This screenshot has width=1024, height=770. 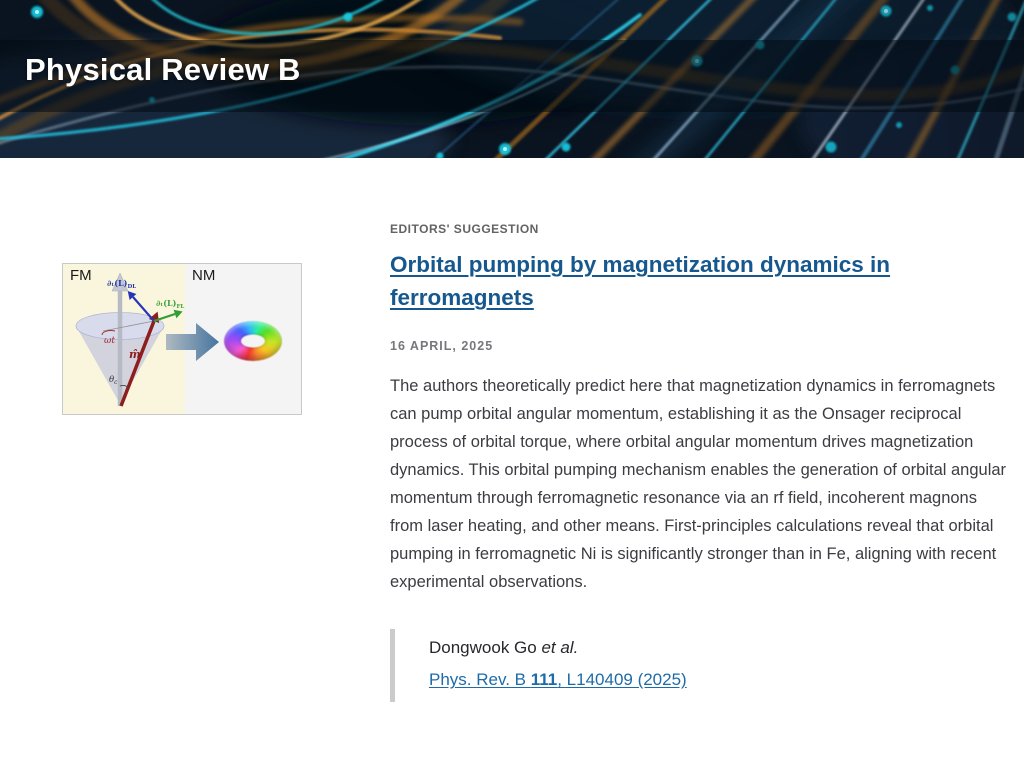 What do you see at coordinates (147, 339) in the screenshot?
I see `magnetization-diagram: ωt m̂ ∂ₜ(L)DL ∂ₜ(L)FL θc` at bounding box center [147, 339].